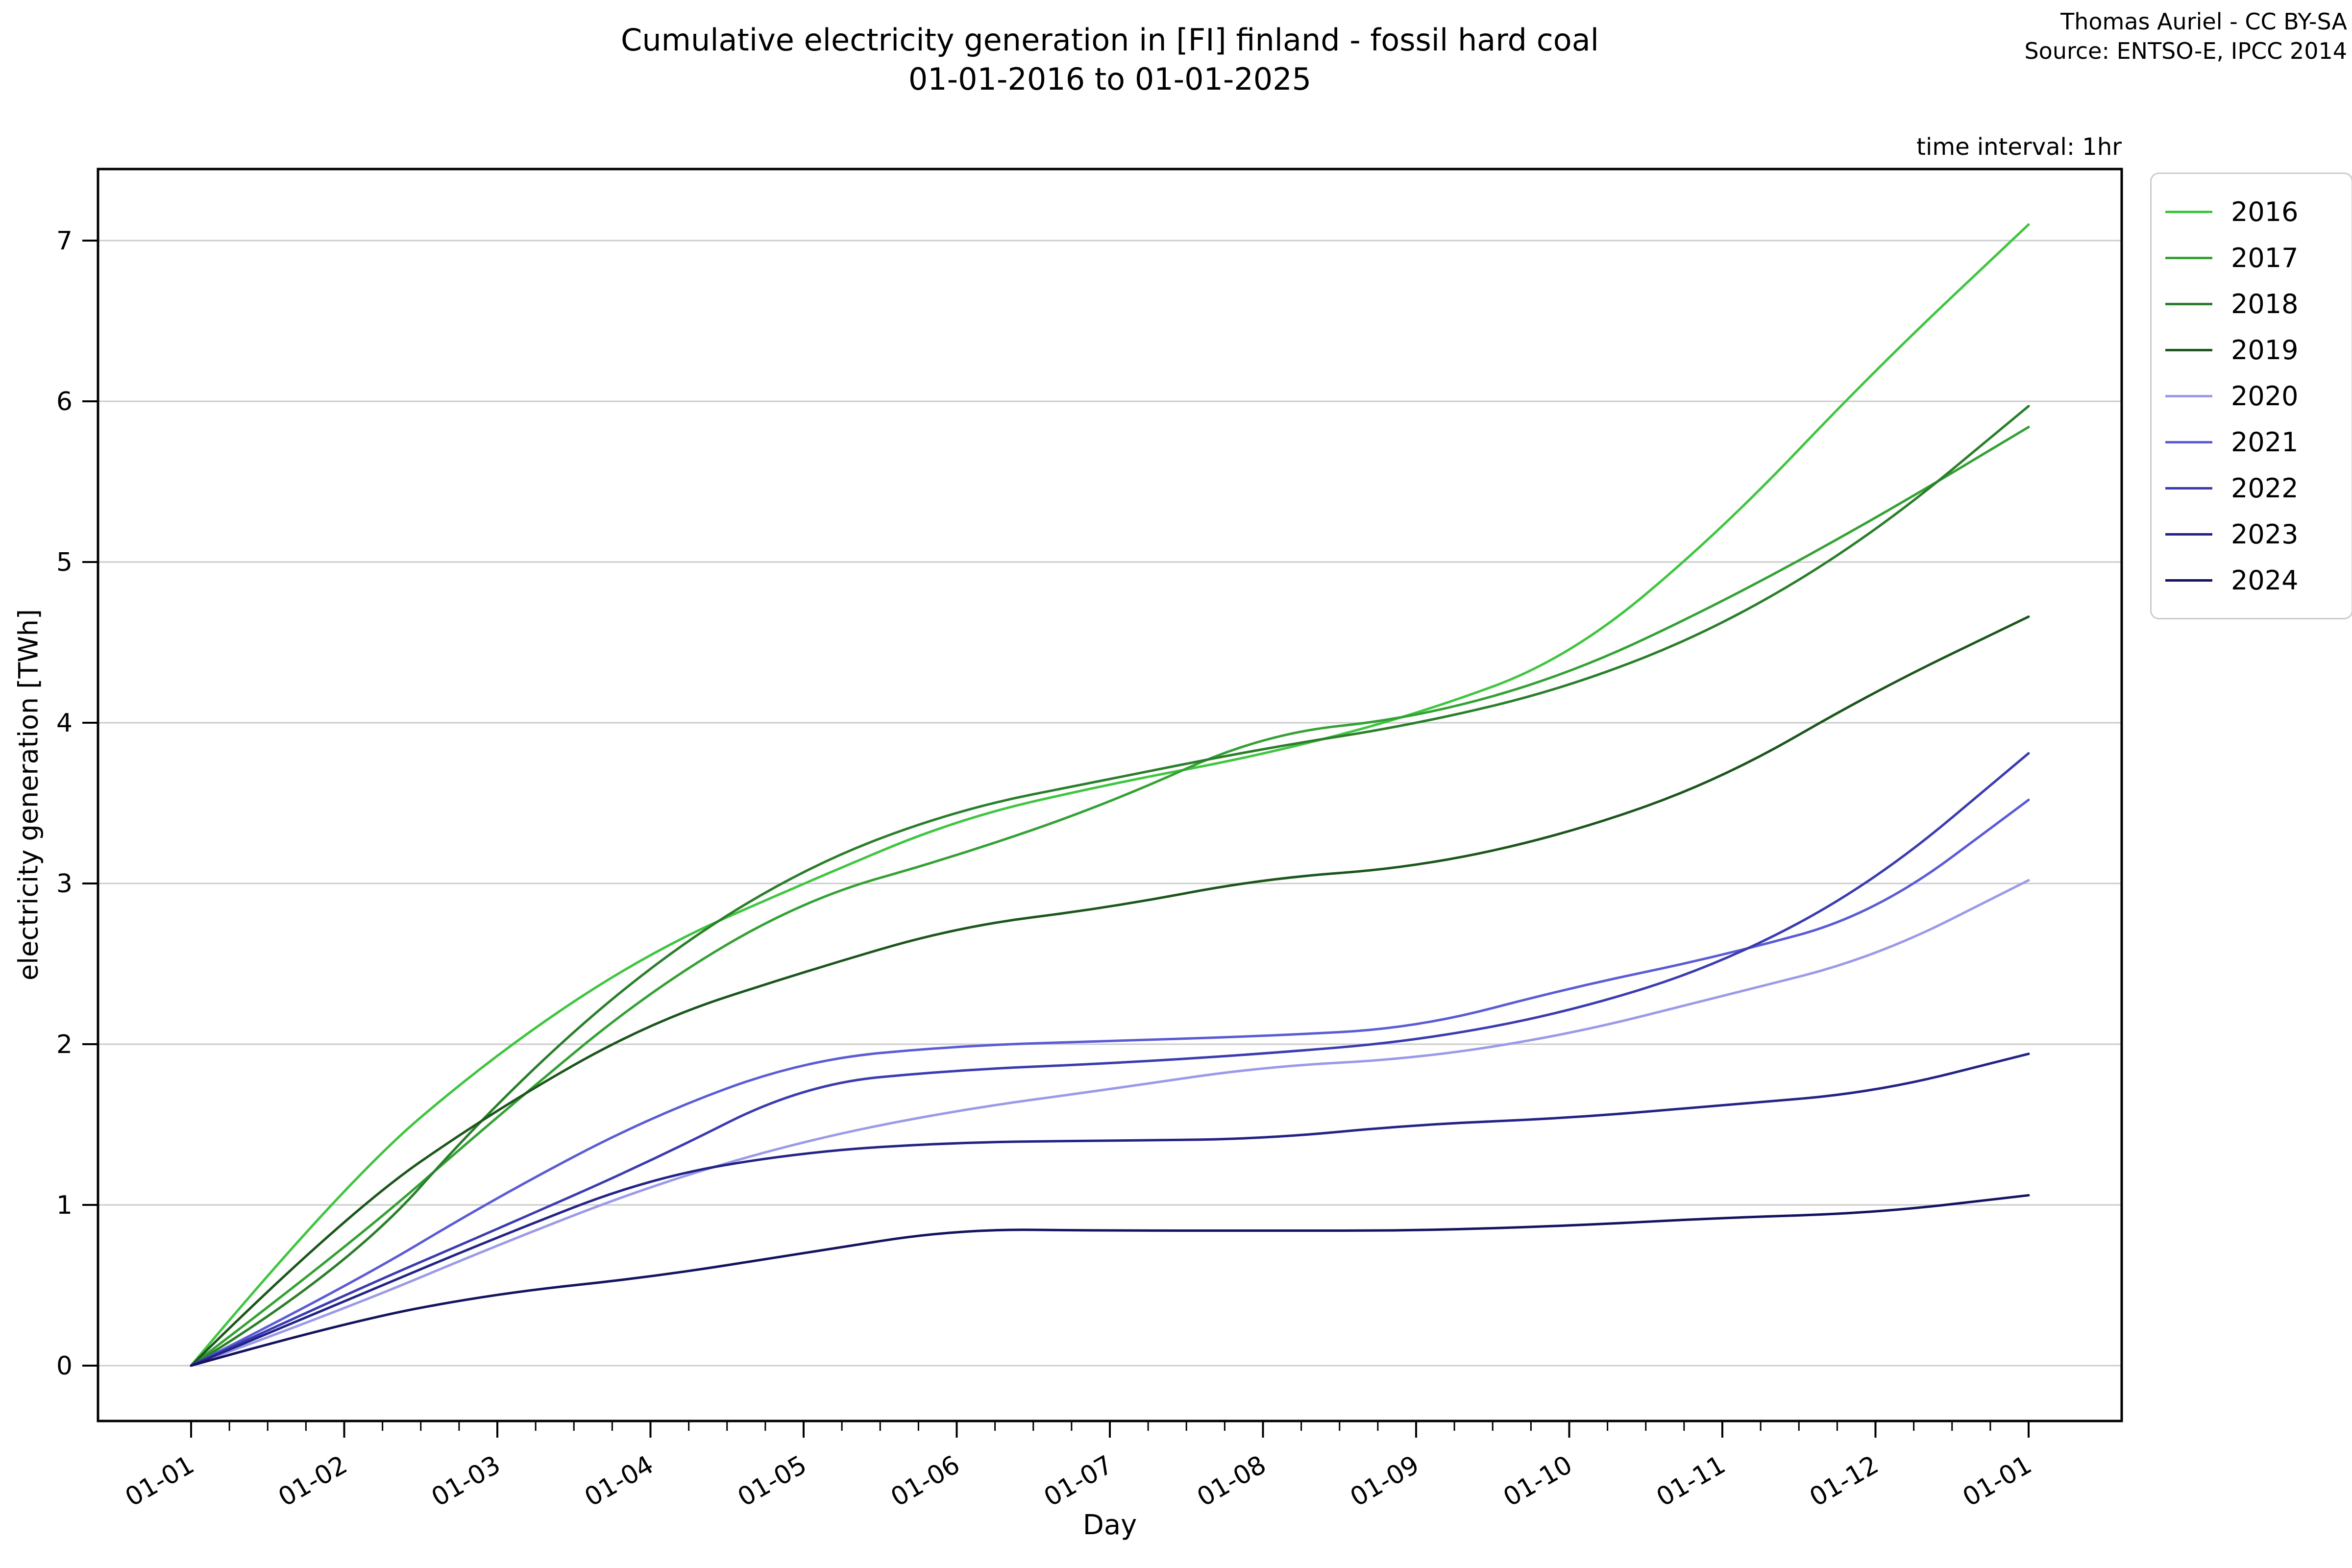  I want to click on legend-item-2021: 2021, so click(2253, 442).